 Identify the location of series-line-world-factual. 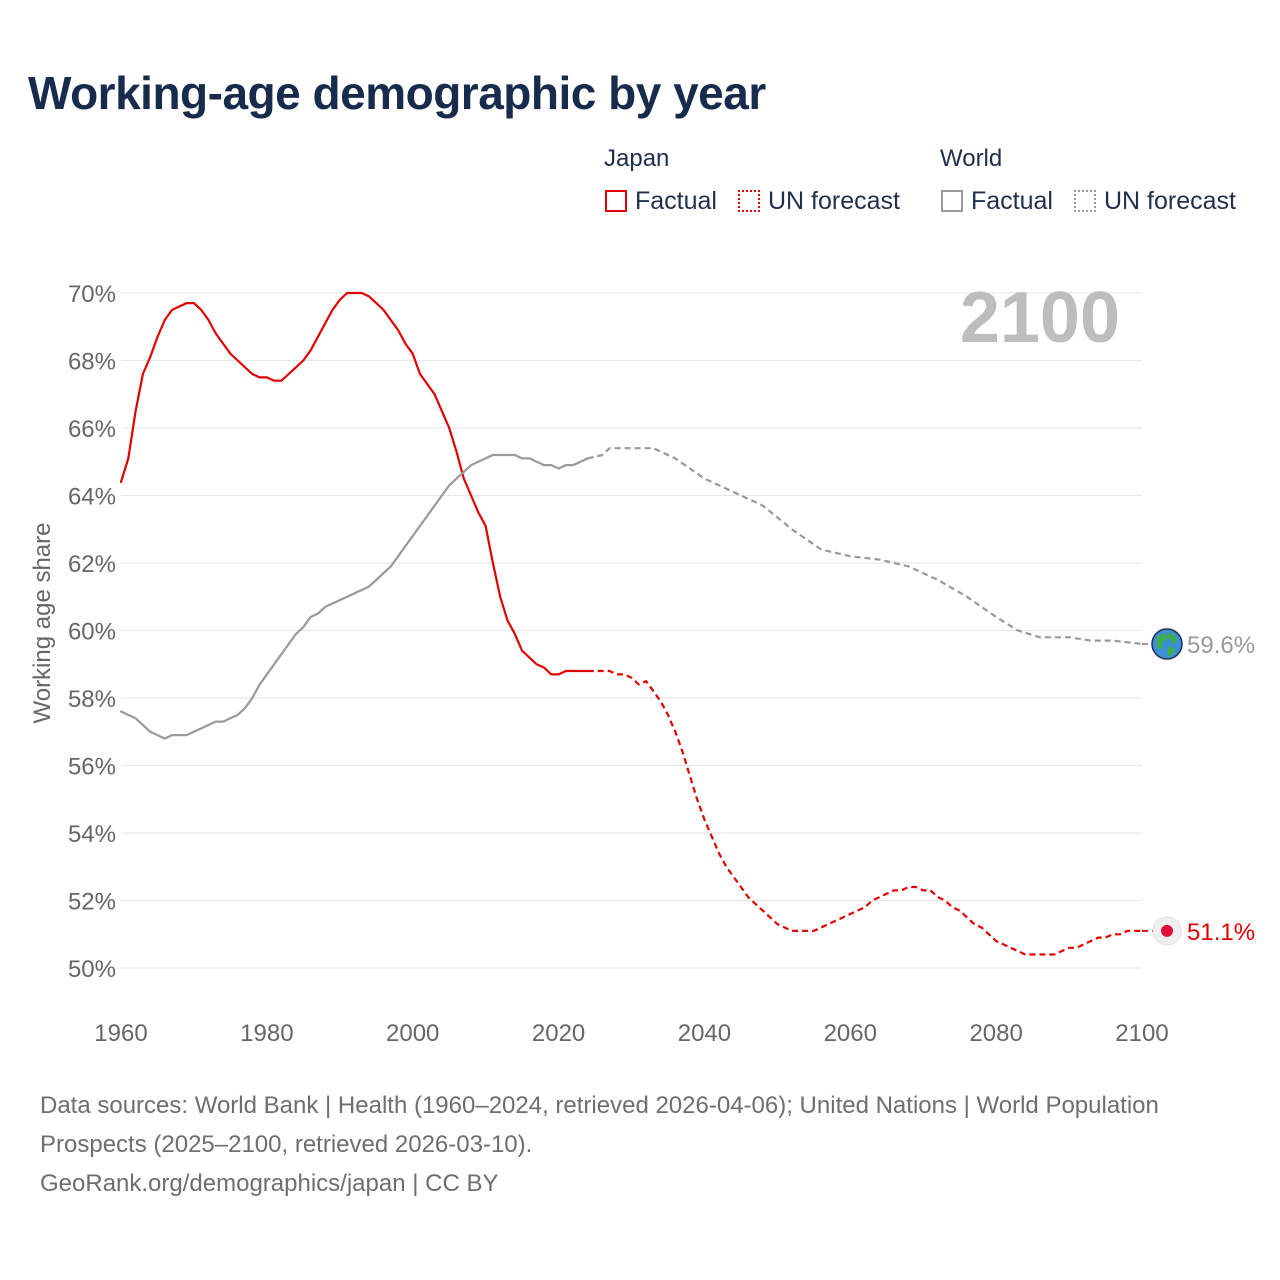
(354, 596).